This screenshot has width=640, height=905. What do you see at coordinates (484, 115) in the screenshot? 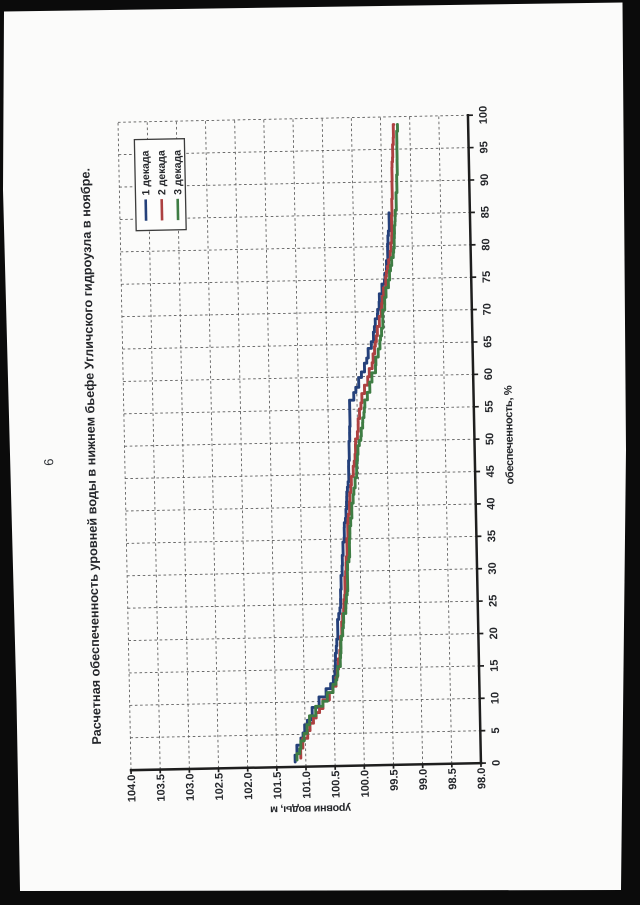
I see `svg-text: 100` at bounding box center [484, 115].